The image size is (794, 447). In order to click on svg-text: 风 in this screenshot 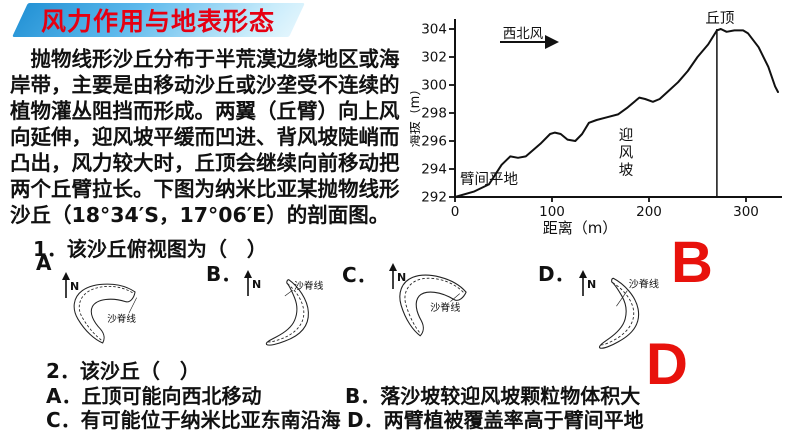, I will do `click(626, 153)`.